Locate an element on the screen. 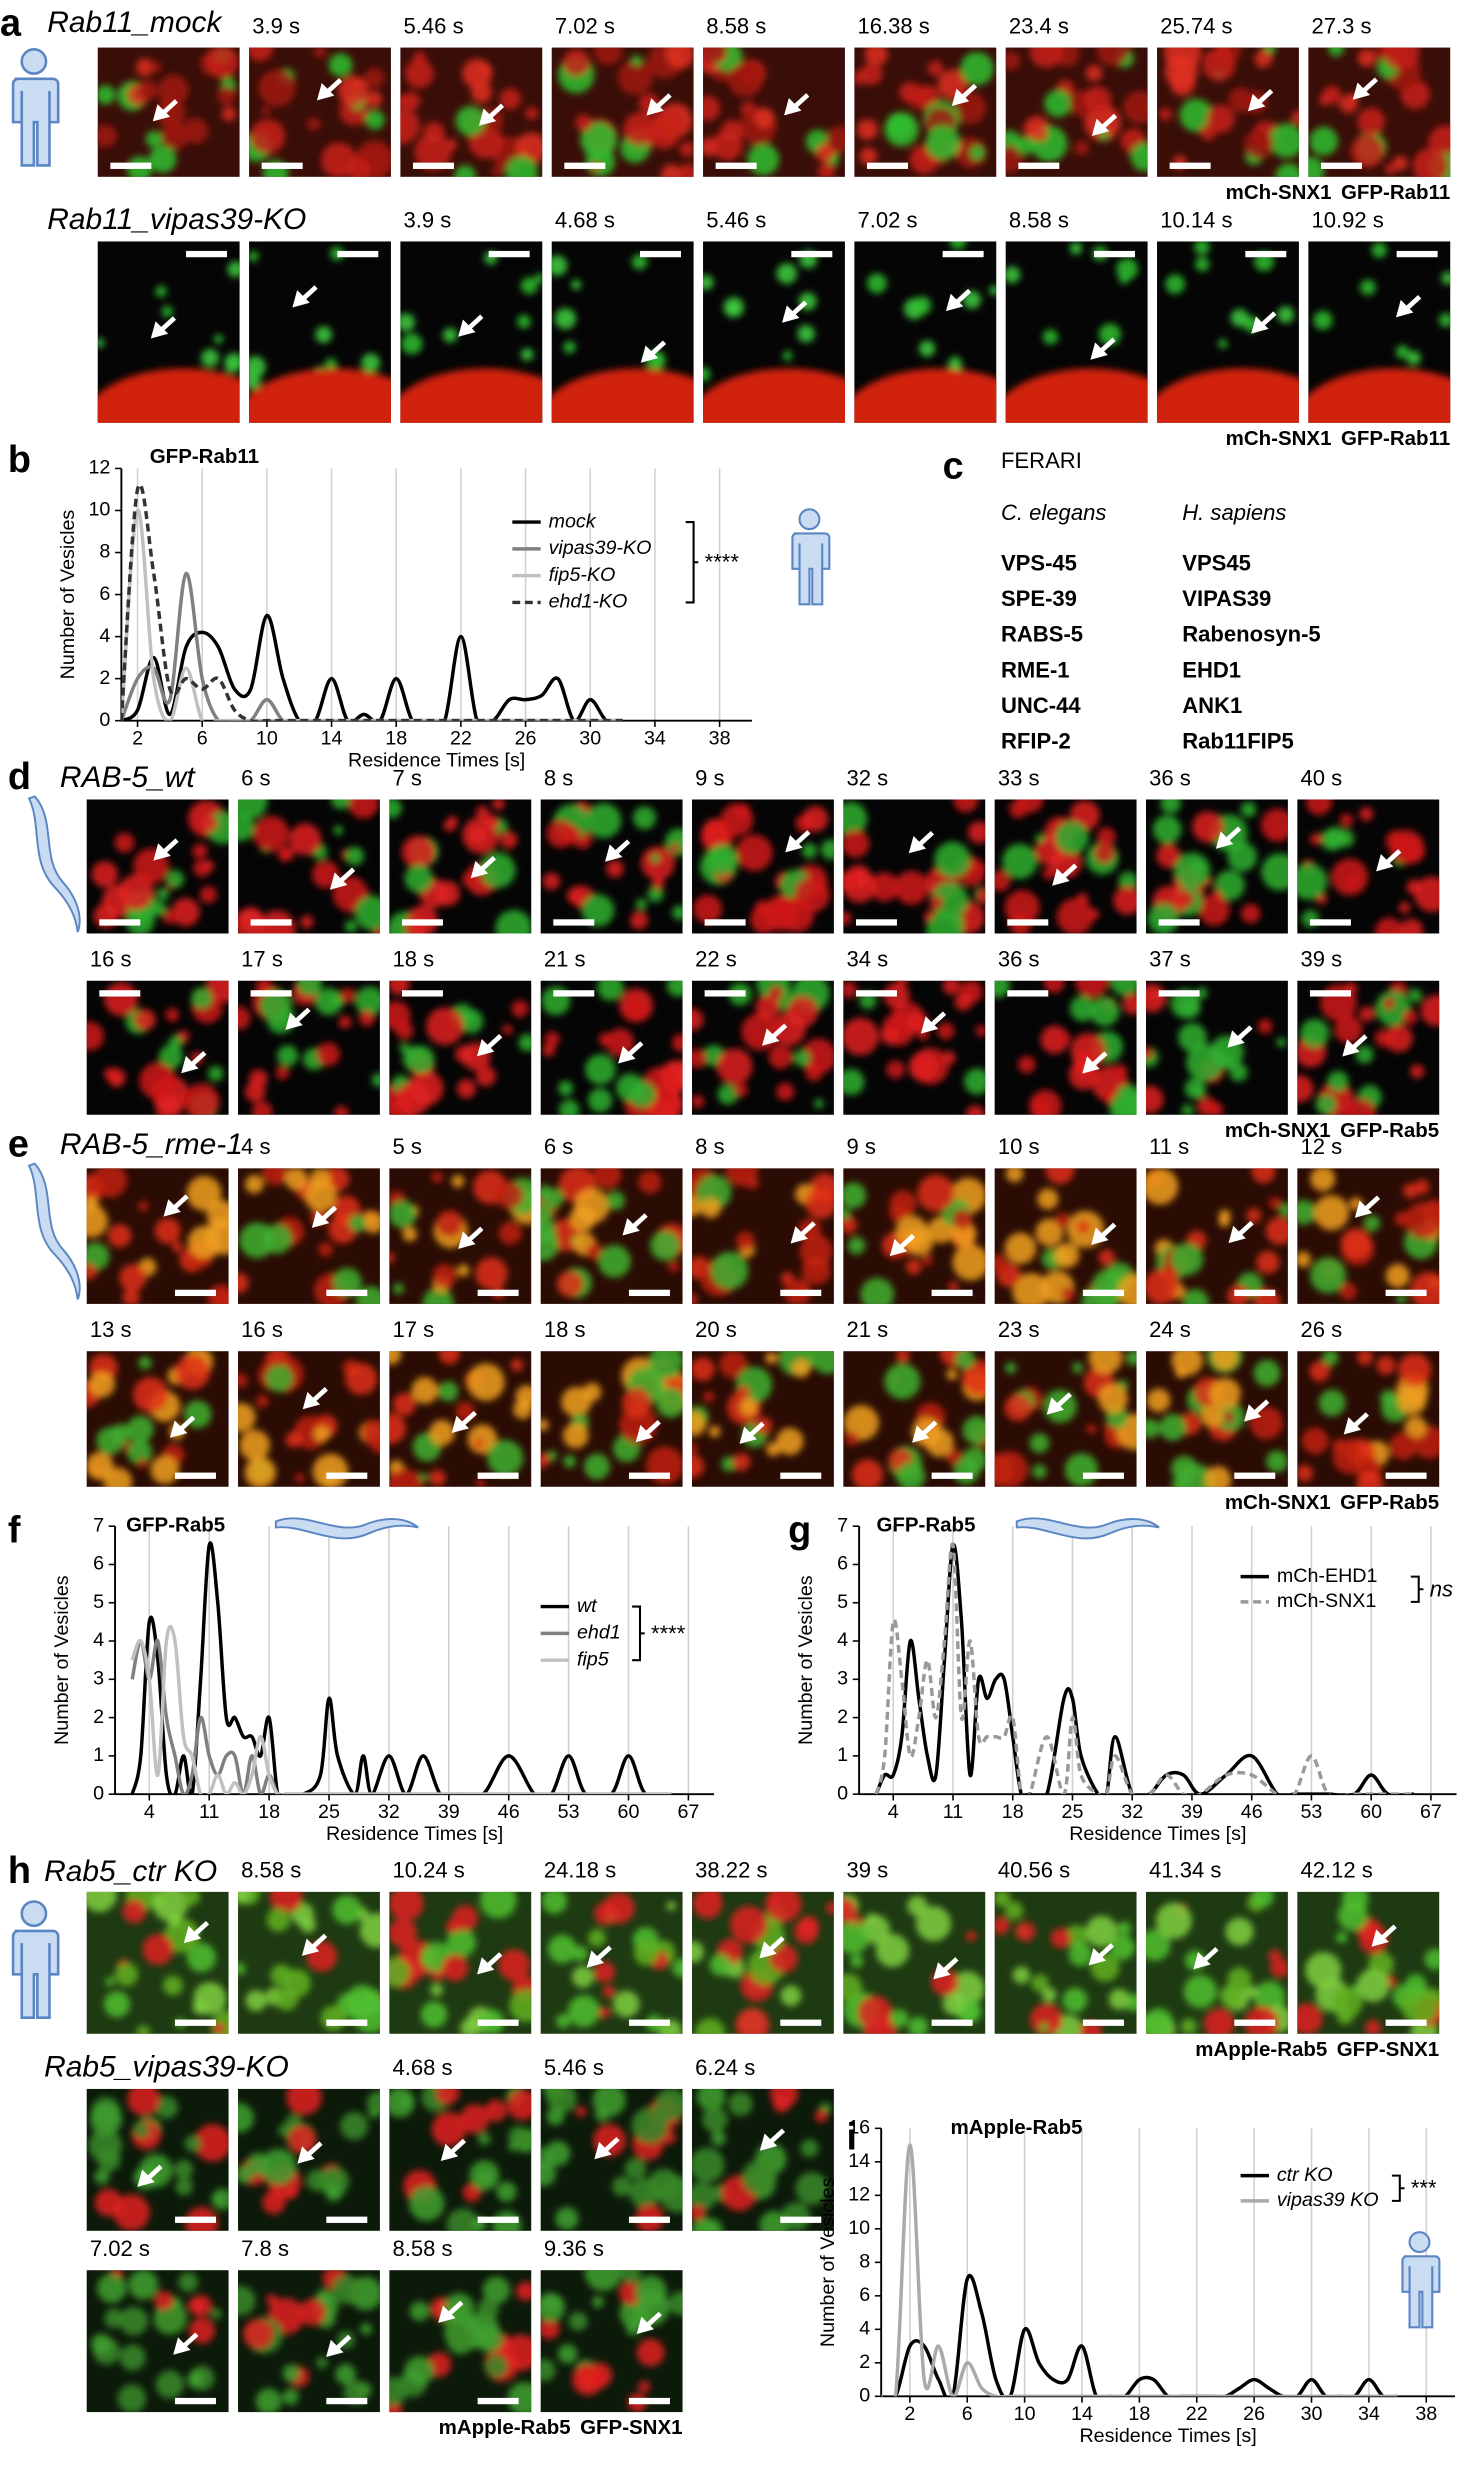 Image resolution: width=1466 pixels, height=2477 pixels. table-cell: VPS-45 is located at coordinates (1039, 562).